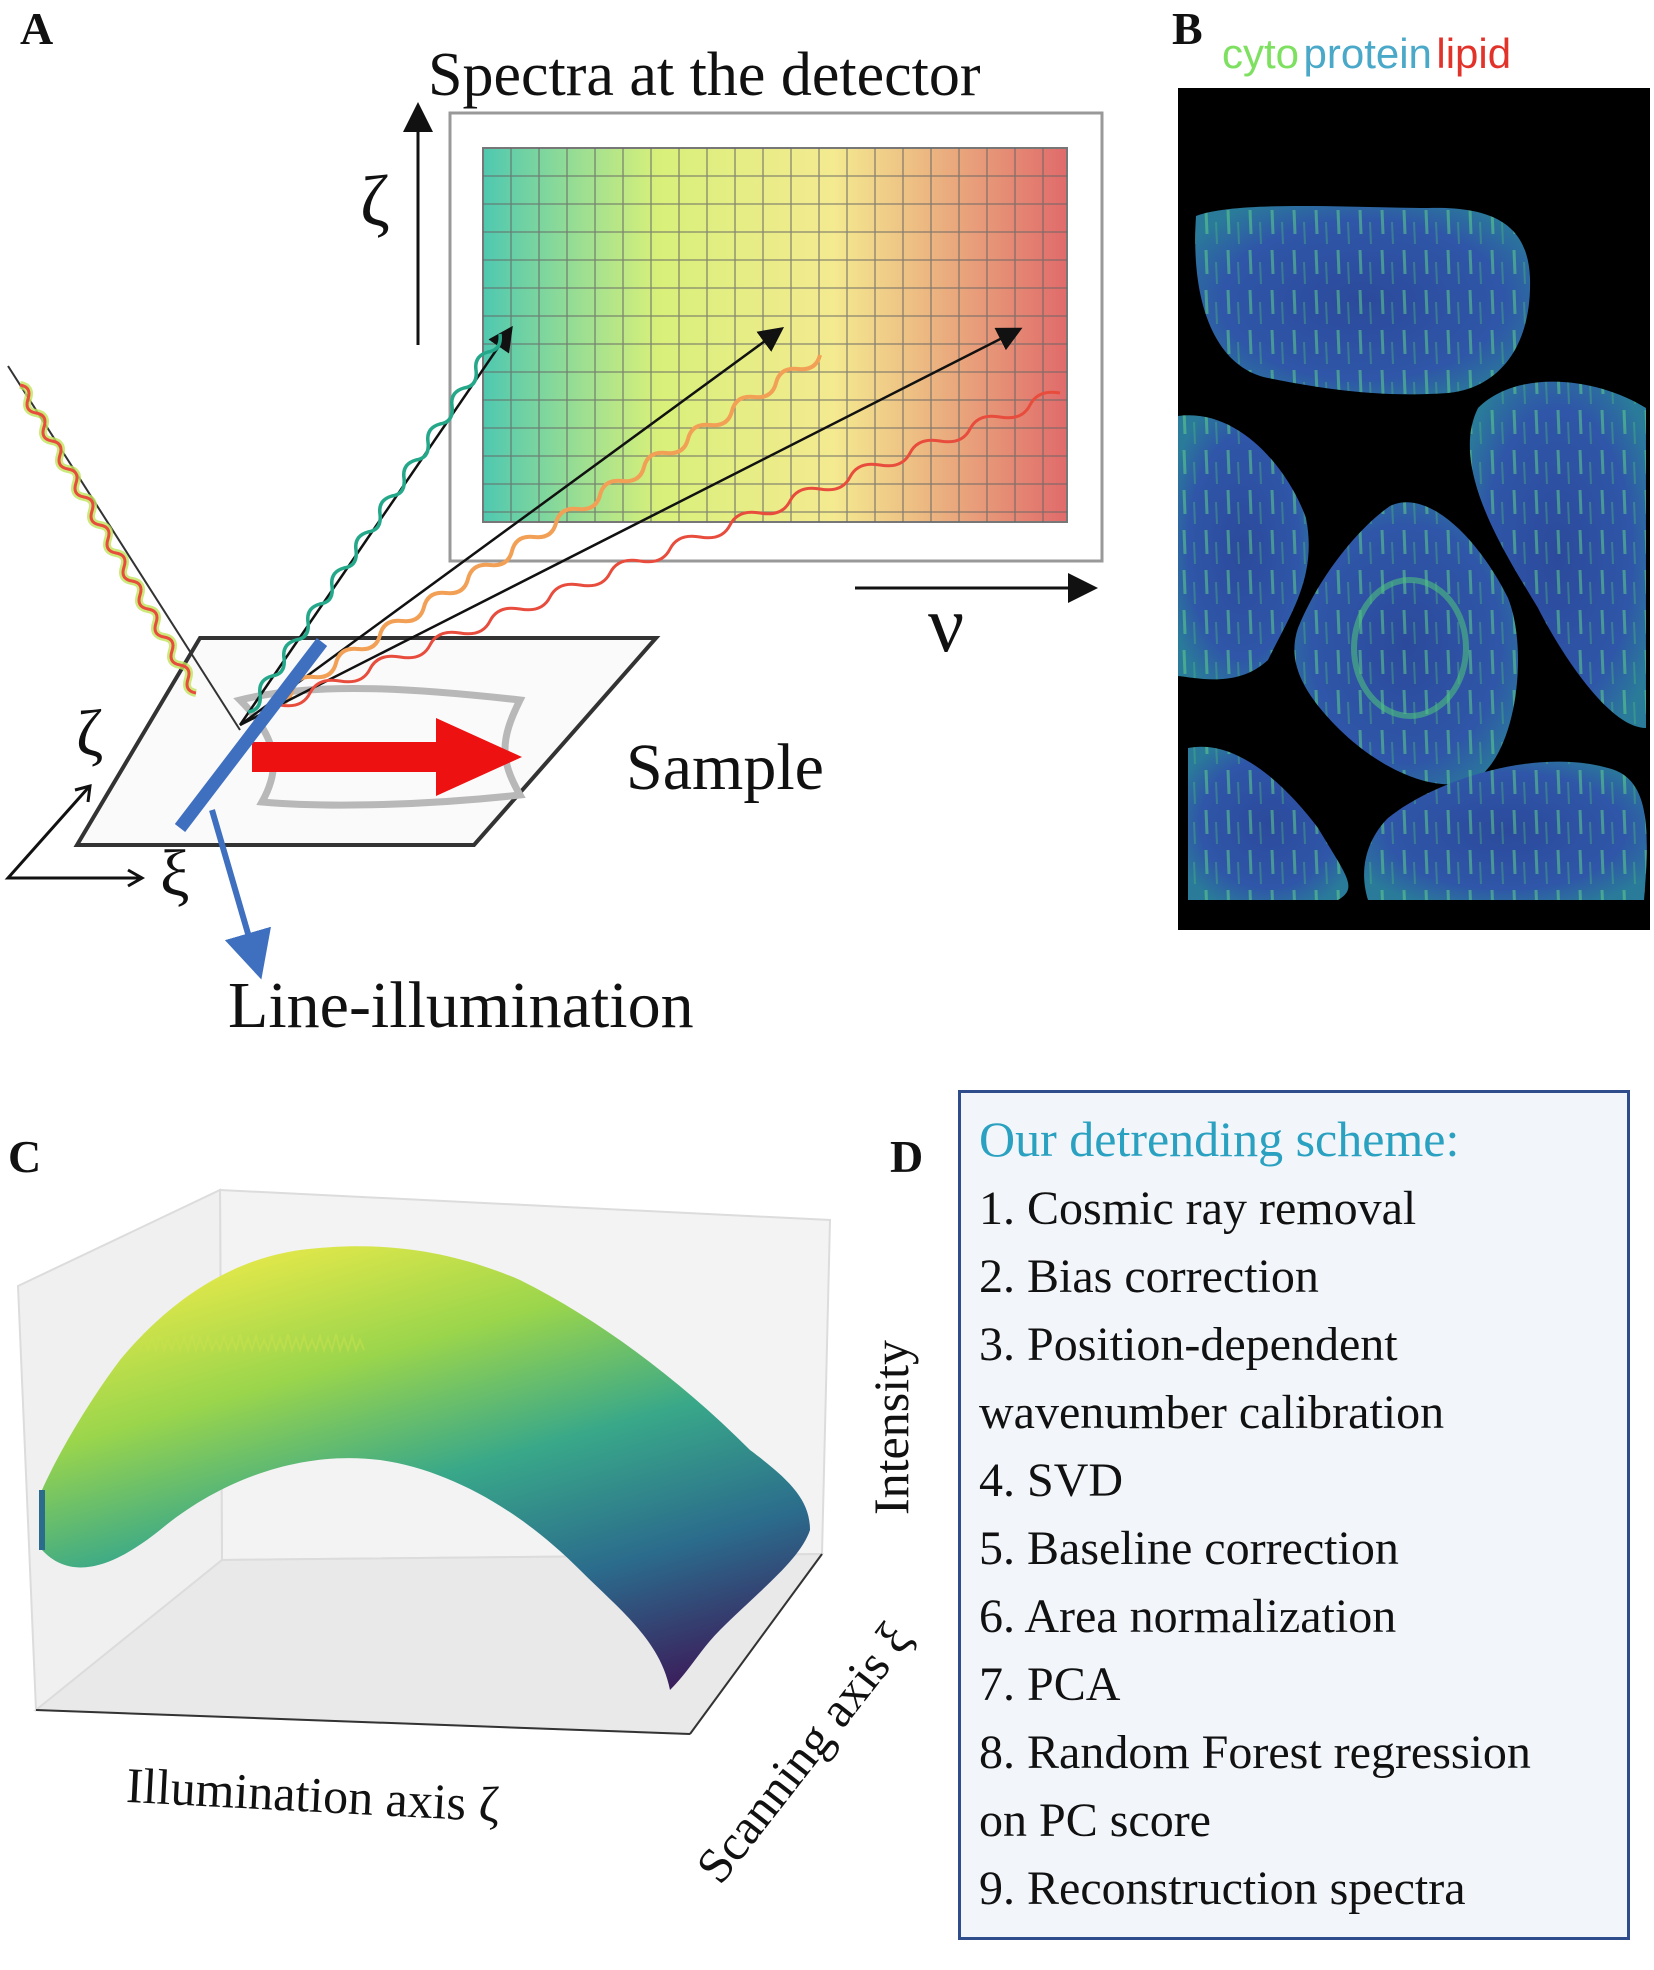 The width and height of the screenshot is (1654, 1970). I want to click on intensity-surface-plot, so click(424, 1462).